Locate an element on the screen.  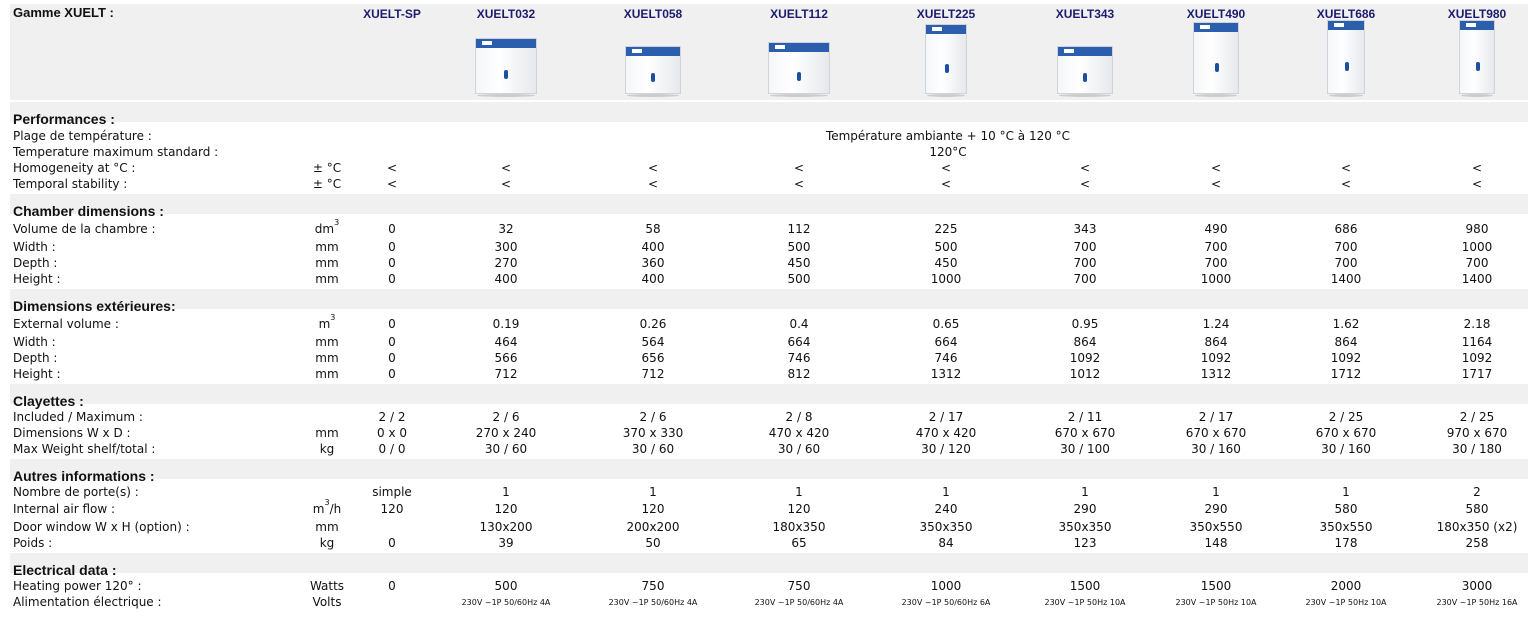
row-label-autres-airflow: Internal air flow : is located at coordinates (64, 509).